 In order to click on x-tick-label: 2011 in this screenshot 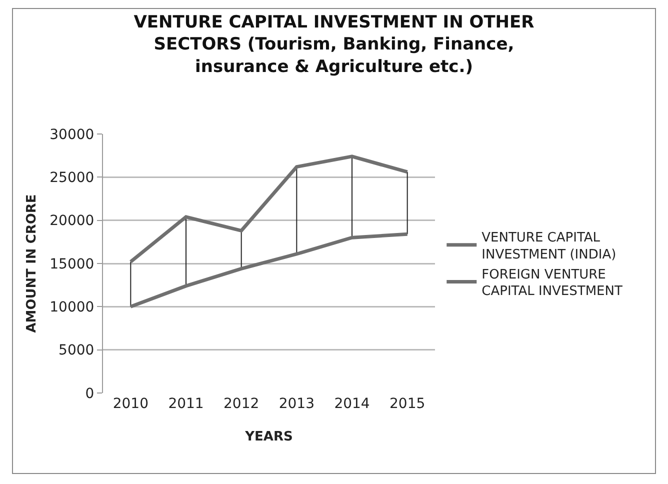, I will do `click(186, 404)`.